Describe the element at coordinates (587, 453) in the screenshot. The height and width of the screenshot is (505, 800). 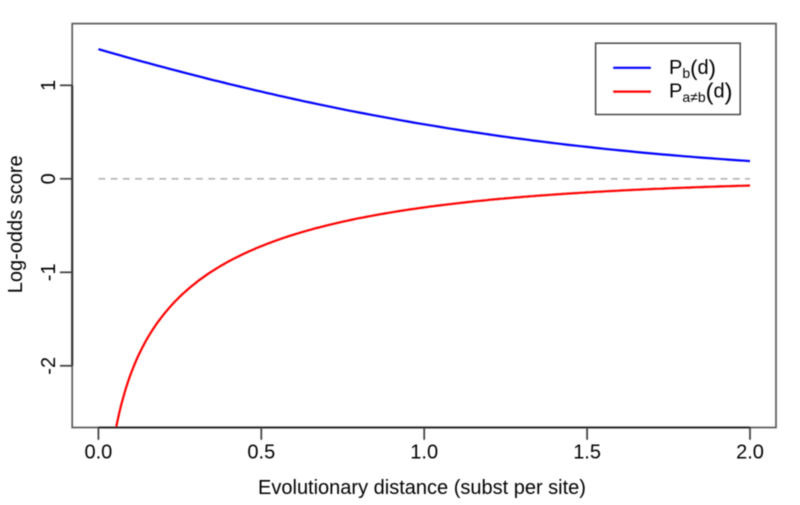
I see `svg-text: 1.5` at that location.